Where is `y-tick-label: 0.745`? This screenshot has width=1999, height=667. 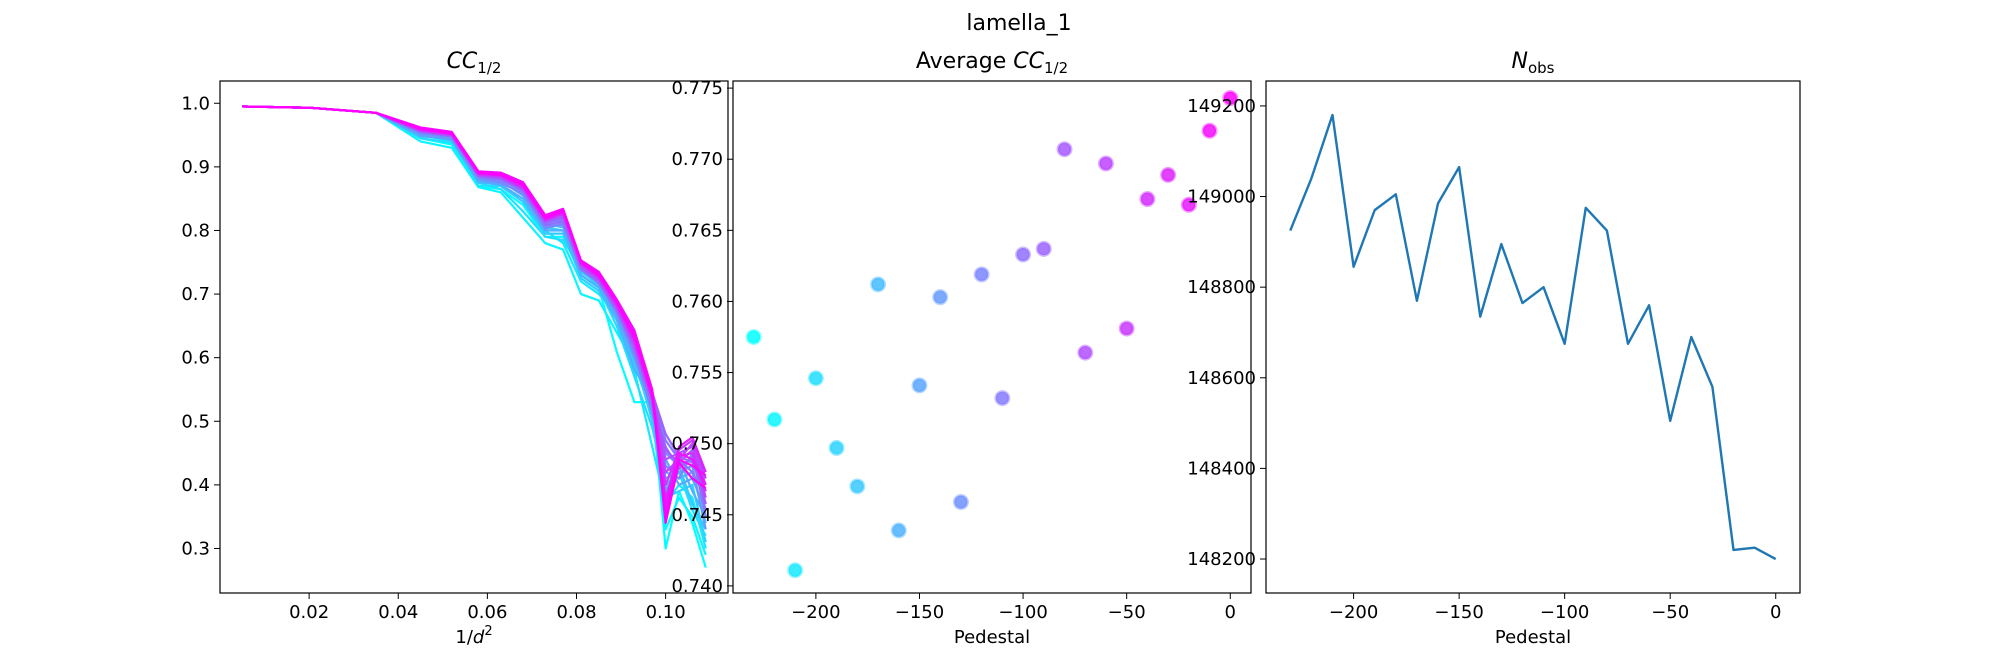
y-tick-label: 0.745 is located at coordinates (697, 515).